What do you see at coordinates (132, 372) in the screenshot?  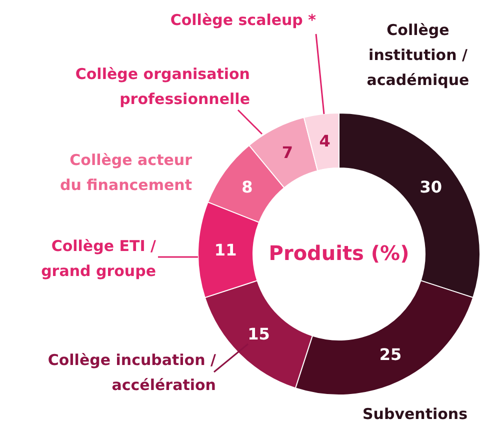 I see `slice-label: Collège incubation / accélération` at bounding box center [132, 372].